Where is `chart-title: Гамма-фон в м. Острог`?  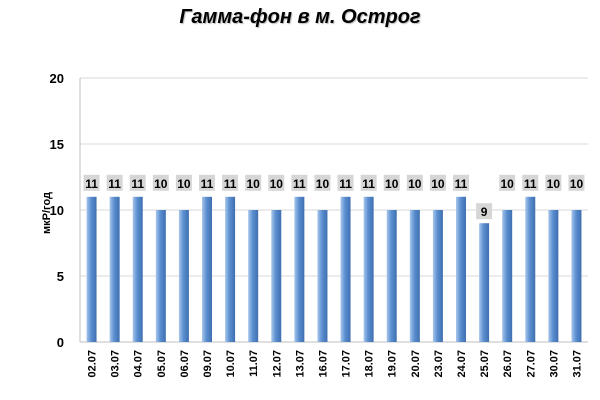 chart-title: Гамма-фон в м. Острог is located at coordinates (300, 17).